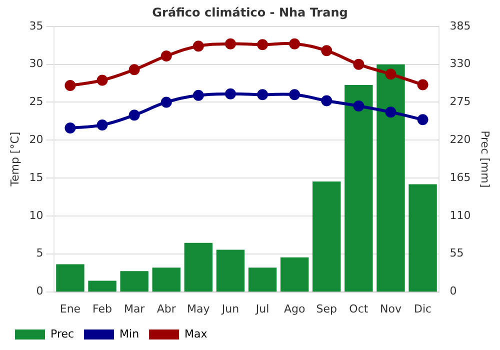  I want to click on x-tick-label: Jul, so click(262, 309).